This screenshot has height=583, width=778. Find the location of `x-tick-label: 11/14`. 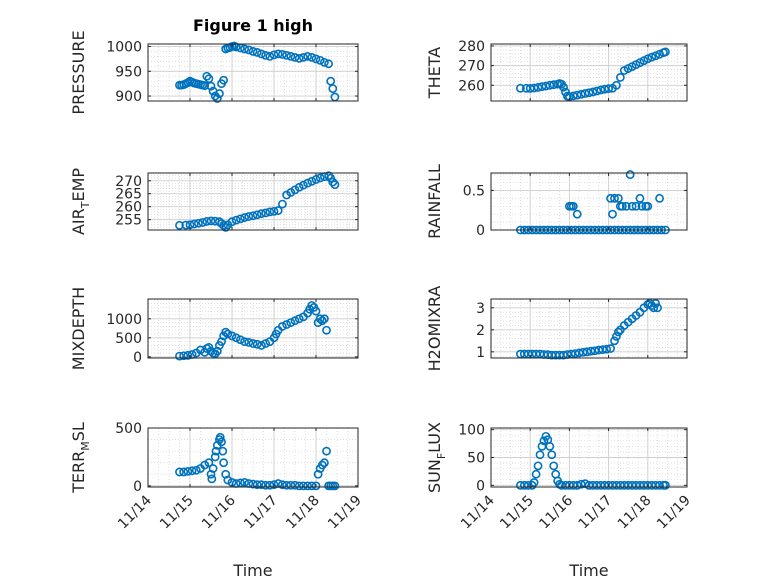

x-tick-label: 11/14 is located at coordinates (135, 512).